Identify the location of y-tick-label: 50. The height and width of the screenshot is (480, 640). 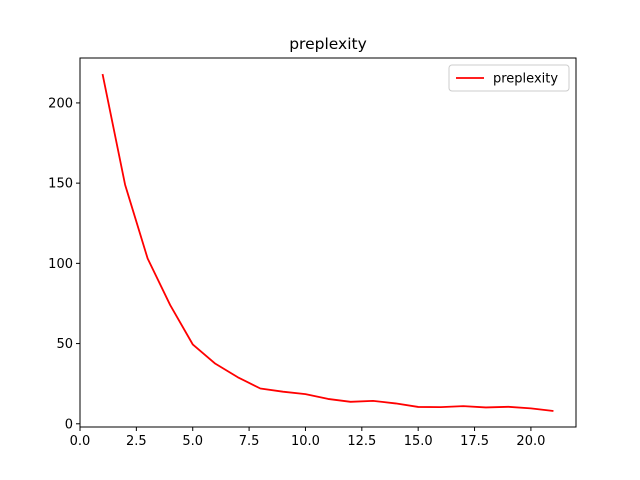
(64, 344).